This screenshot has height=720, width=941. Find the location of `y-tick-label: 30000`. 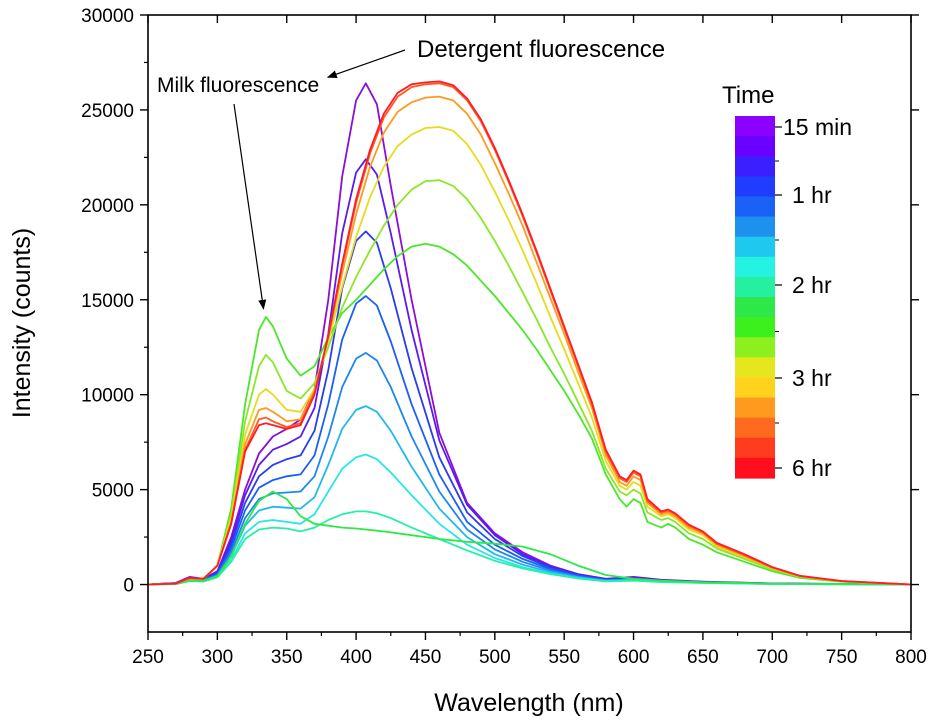

y-tick-label: 30000 is located at coordinates (107, 16).